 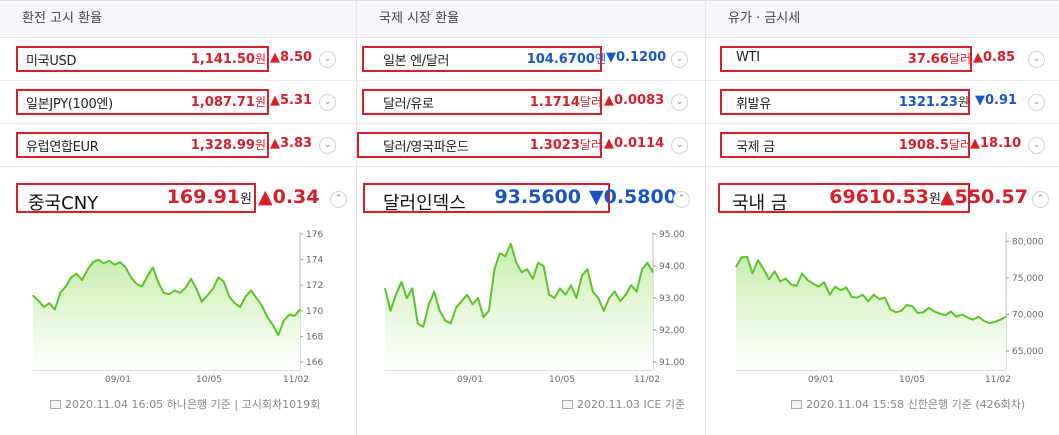 I want to click on footer-note: 2020.11.04 15:58 신한은행 기준 (426회차), so click(x=882, y=404).